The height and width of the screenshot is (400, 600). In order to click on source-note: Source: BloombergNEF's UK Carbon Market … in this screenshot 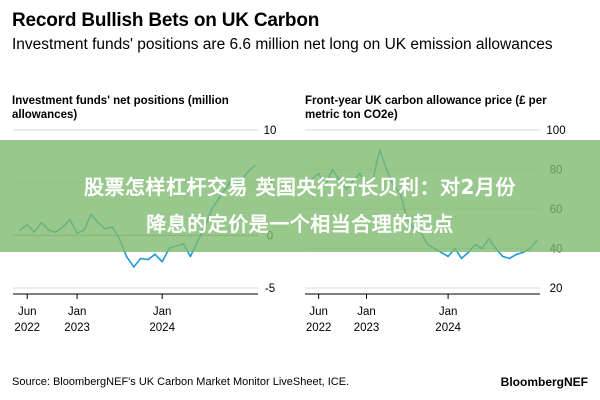, I will do `click(181, 382)`.